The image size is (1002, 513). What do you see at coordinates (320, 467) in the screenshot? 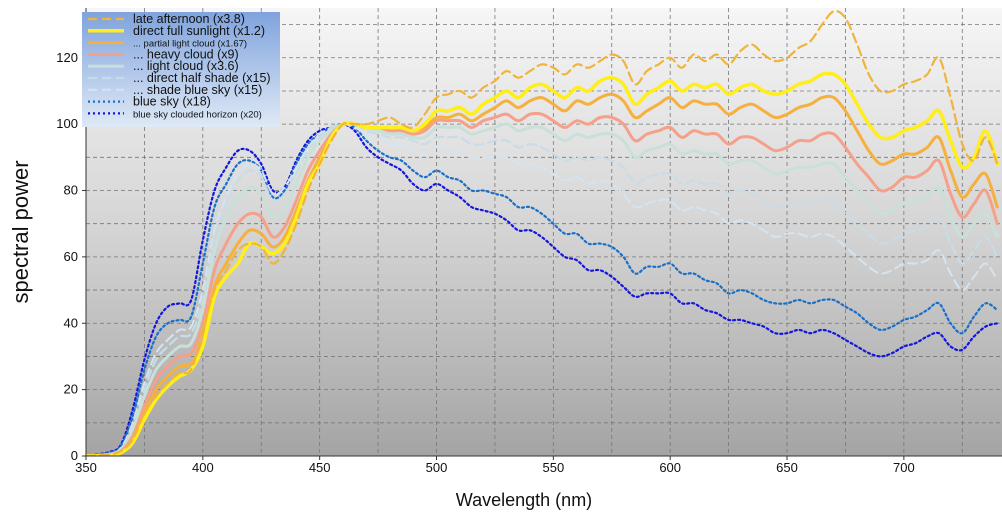
I see `x-tick-label: 450` at bounding box center [320, 467].